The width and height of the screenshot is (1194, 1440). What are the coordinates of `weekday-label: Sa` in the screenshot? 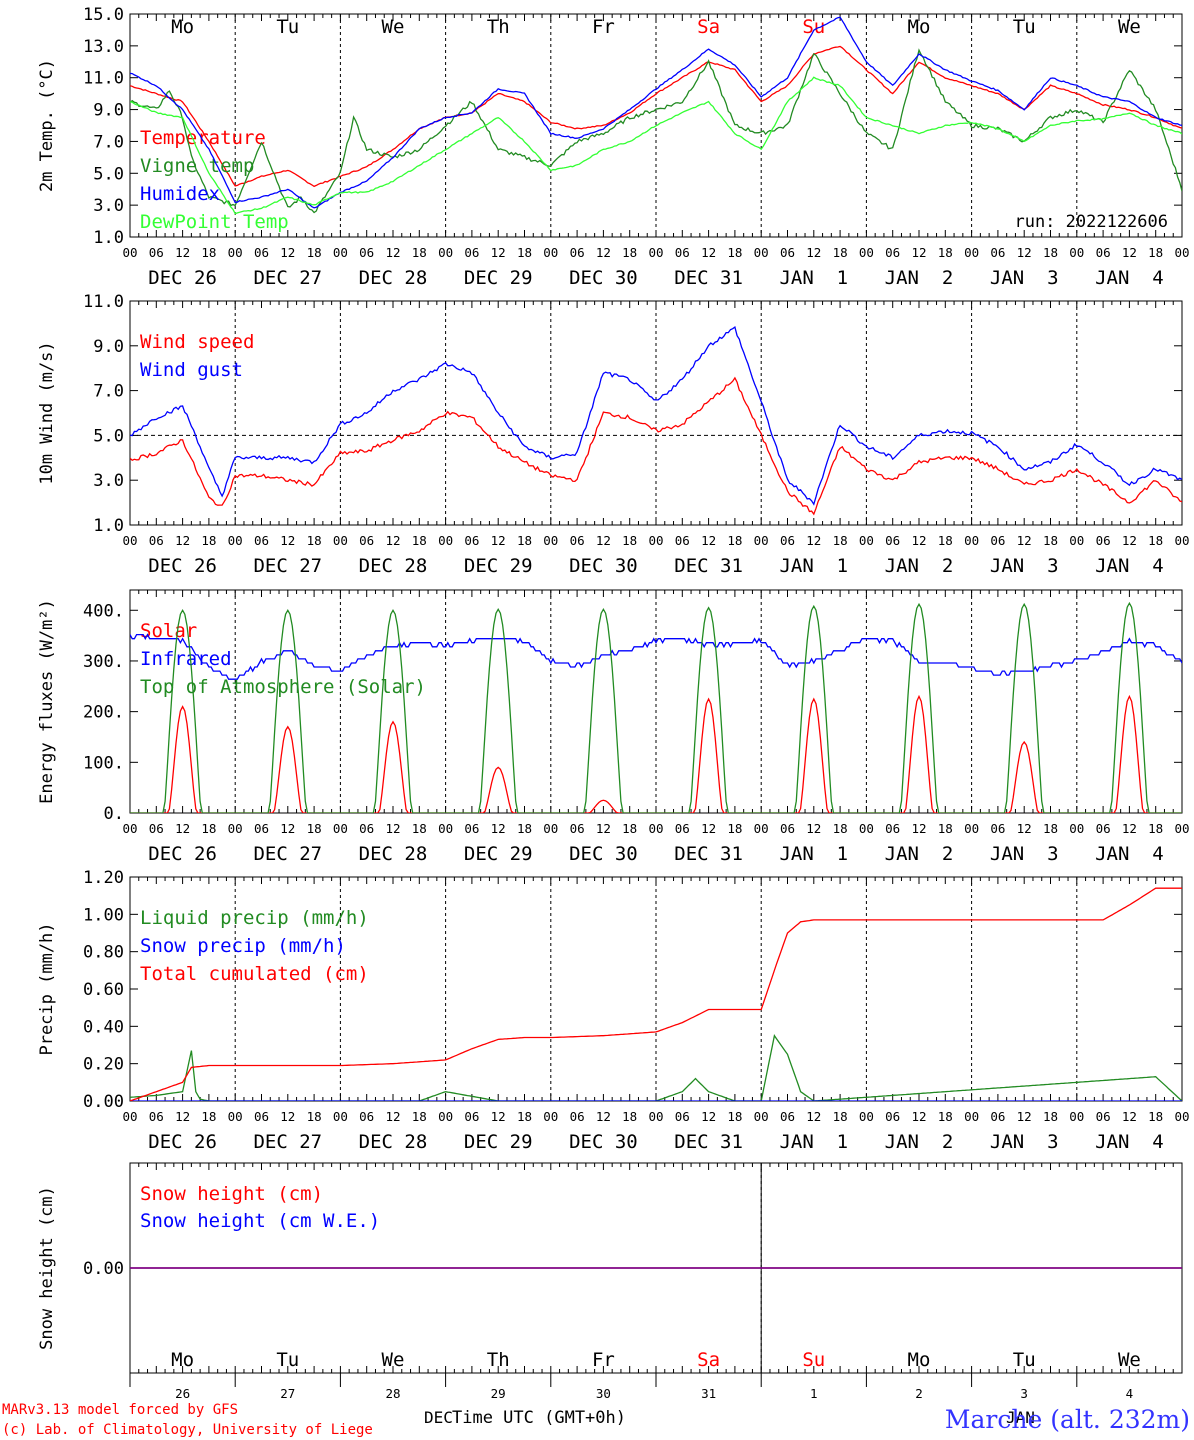 It's located at (708, 1360).